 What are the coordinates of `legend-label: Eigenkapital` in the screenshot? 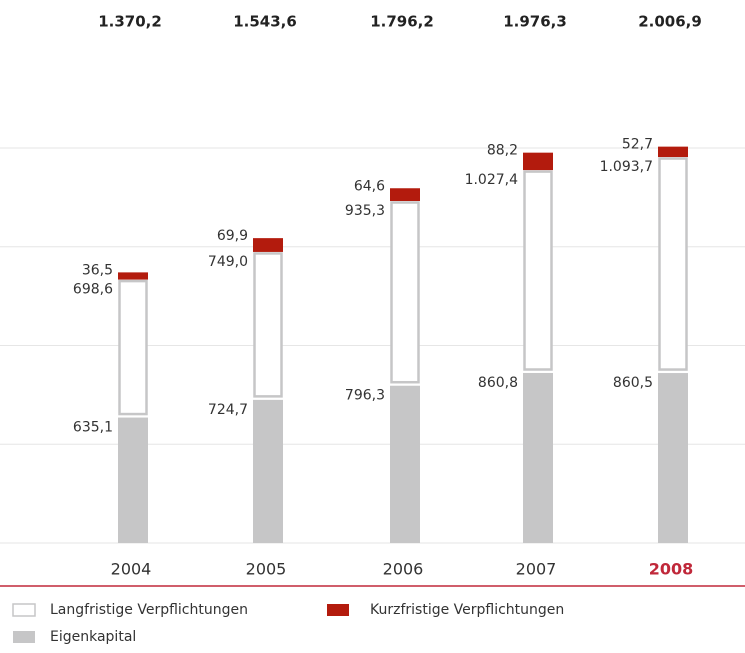 It's located at (93, 637).